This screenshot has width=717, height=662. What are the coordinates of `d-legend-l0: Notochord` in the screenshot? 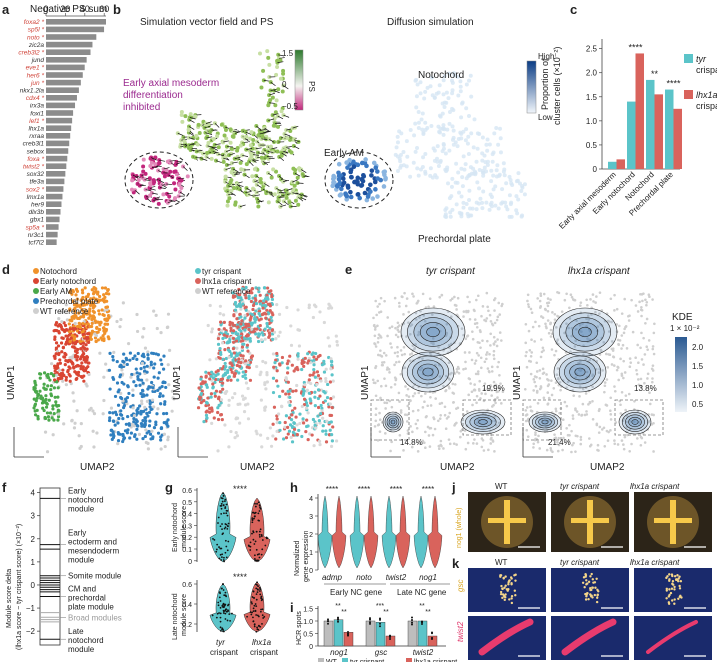 It's located at (58, 271).